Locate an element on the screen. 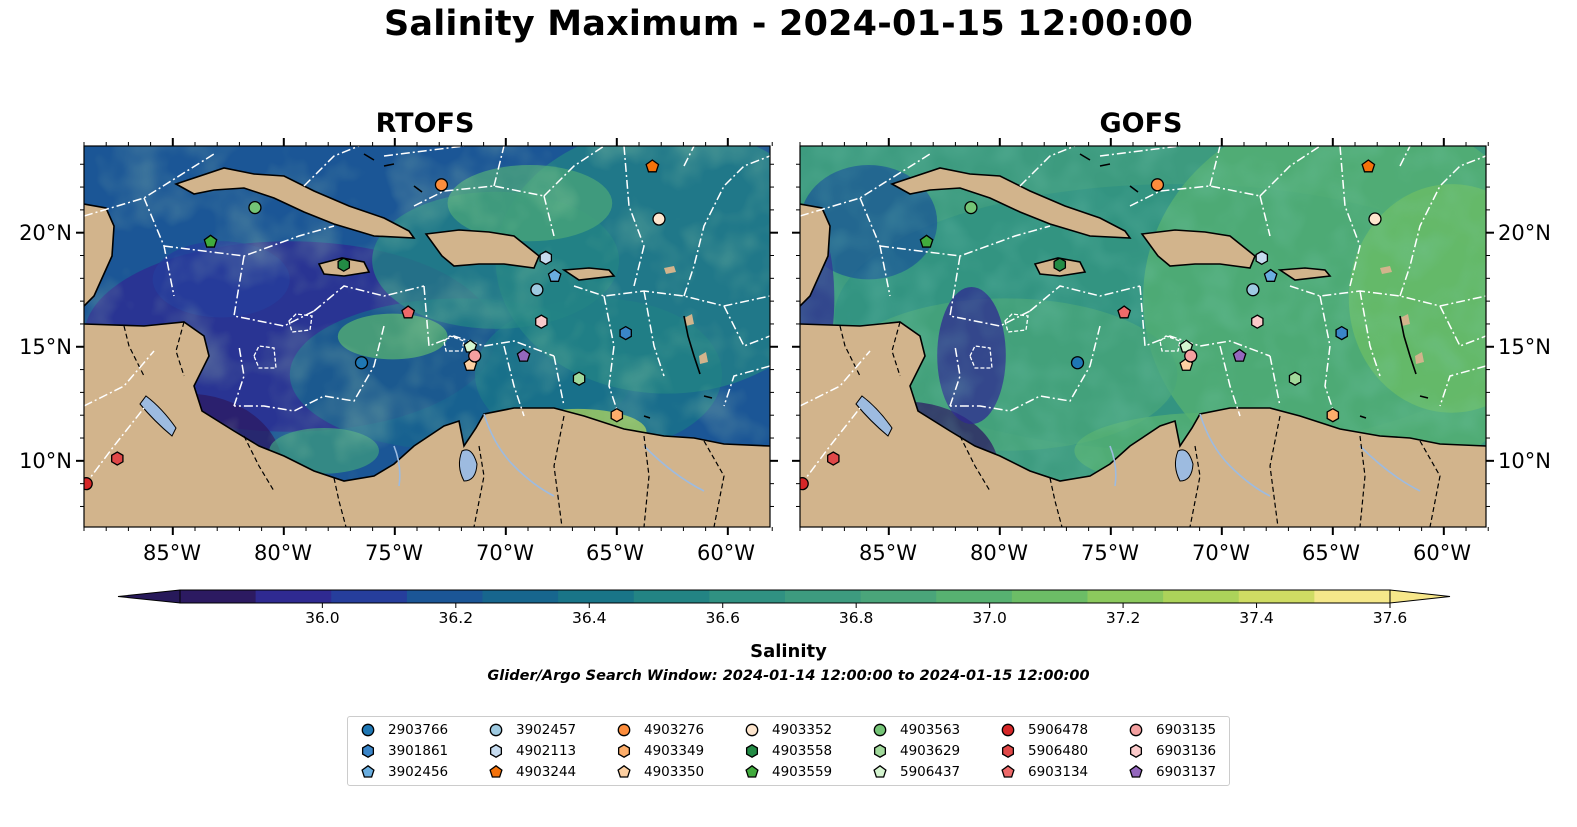  rtofs-panel-title: RTOFS is located at coordinates (425, 123).